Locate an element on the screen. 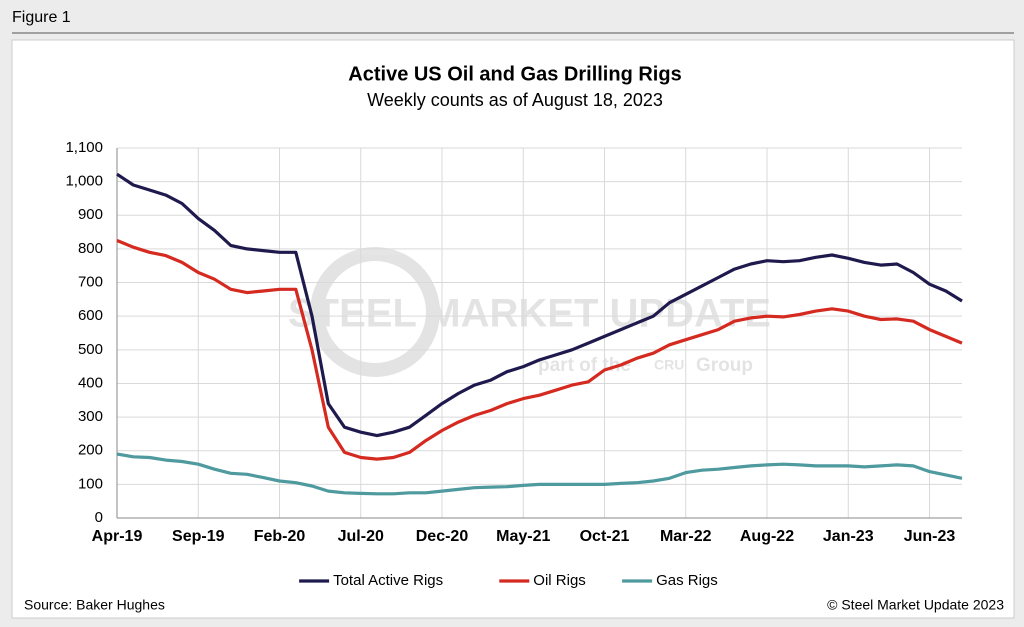 This screenshot has width=1024, height=627. watermark-brand: STEEL MARKET UPDATE is located at coordinates (529, 314).